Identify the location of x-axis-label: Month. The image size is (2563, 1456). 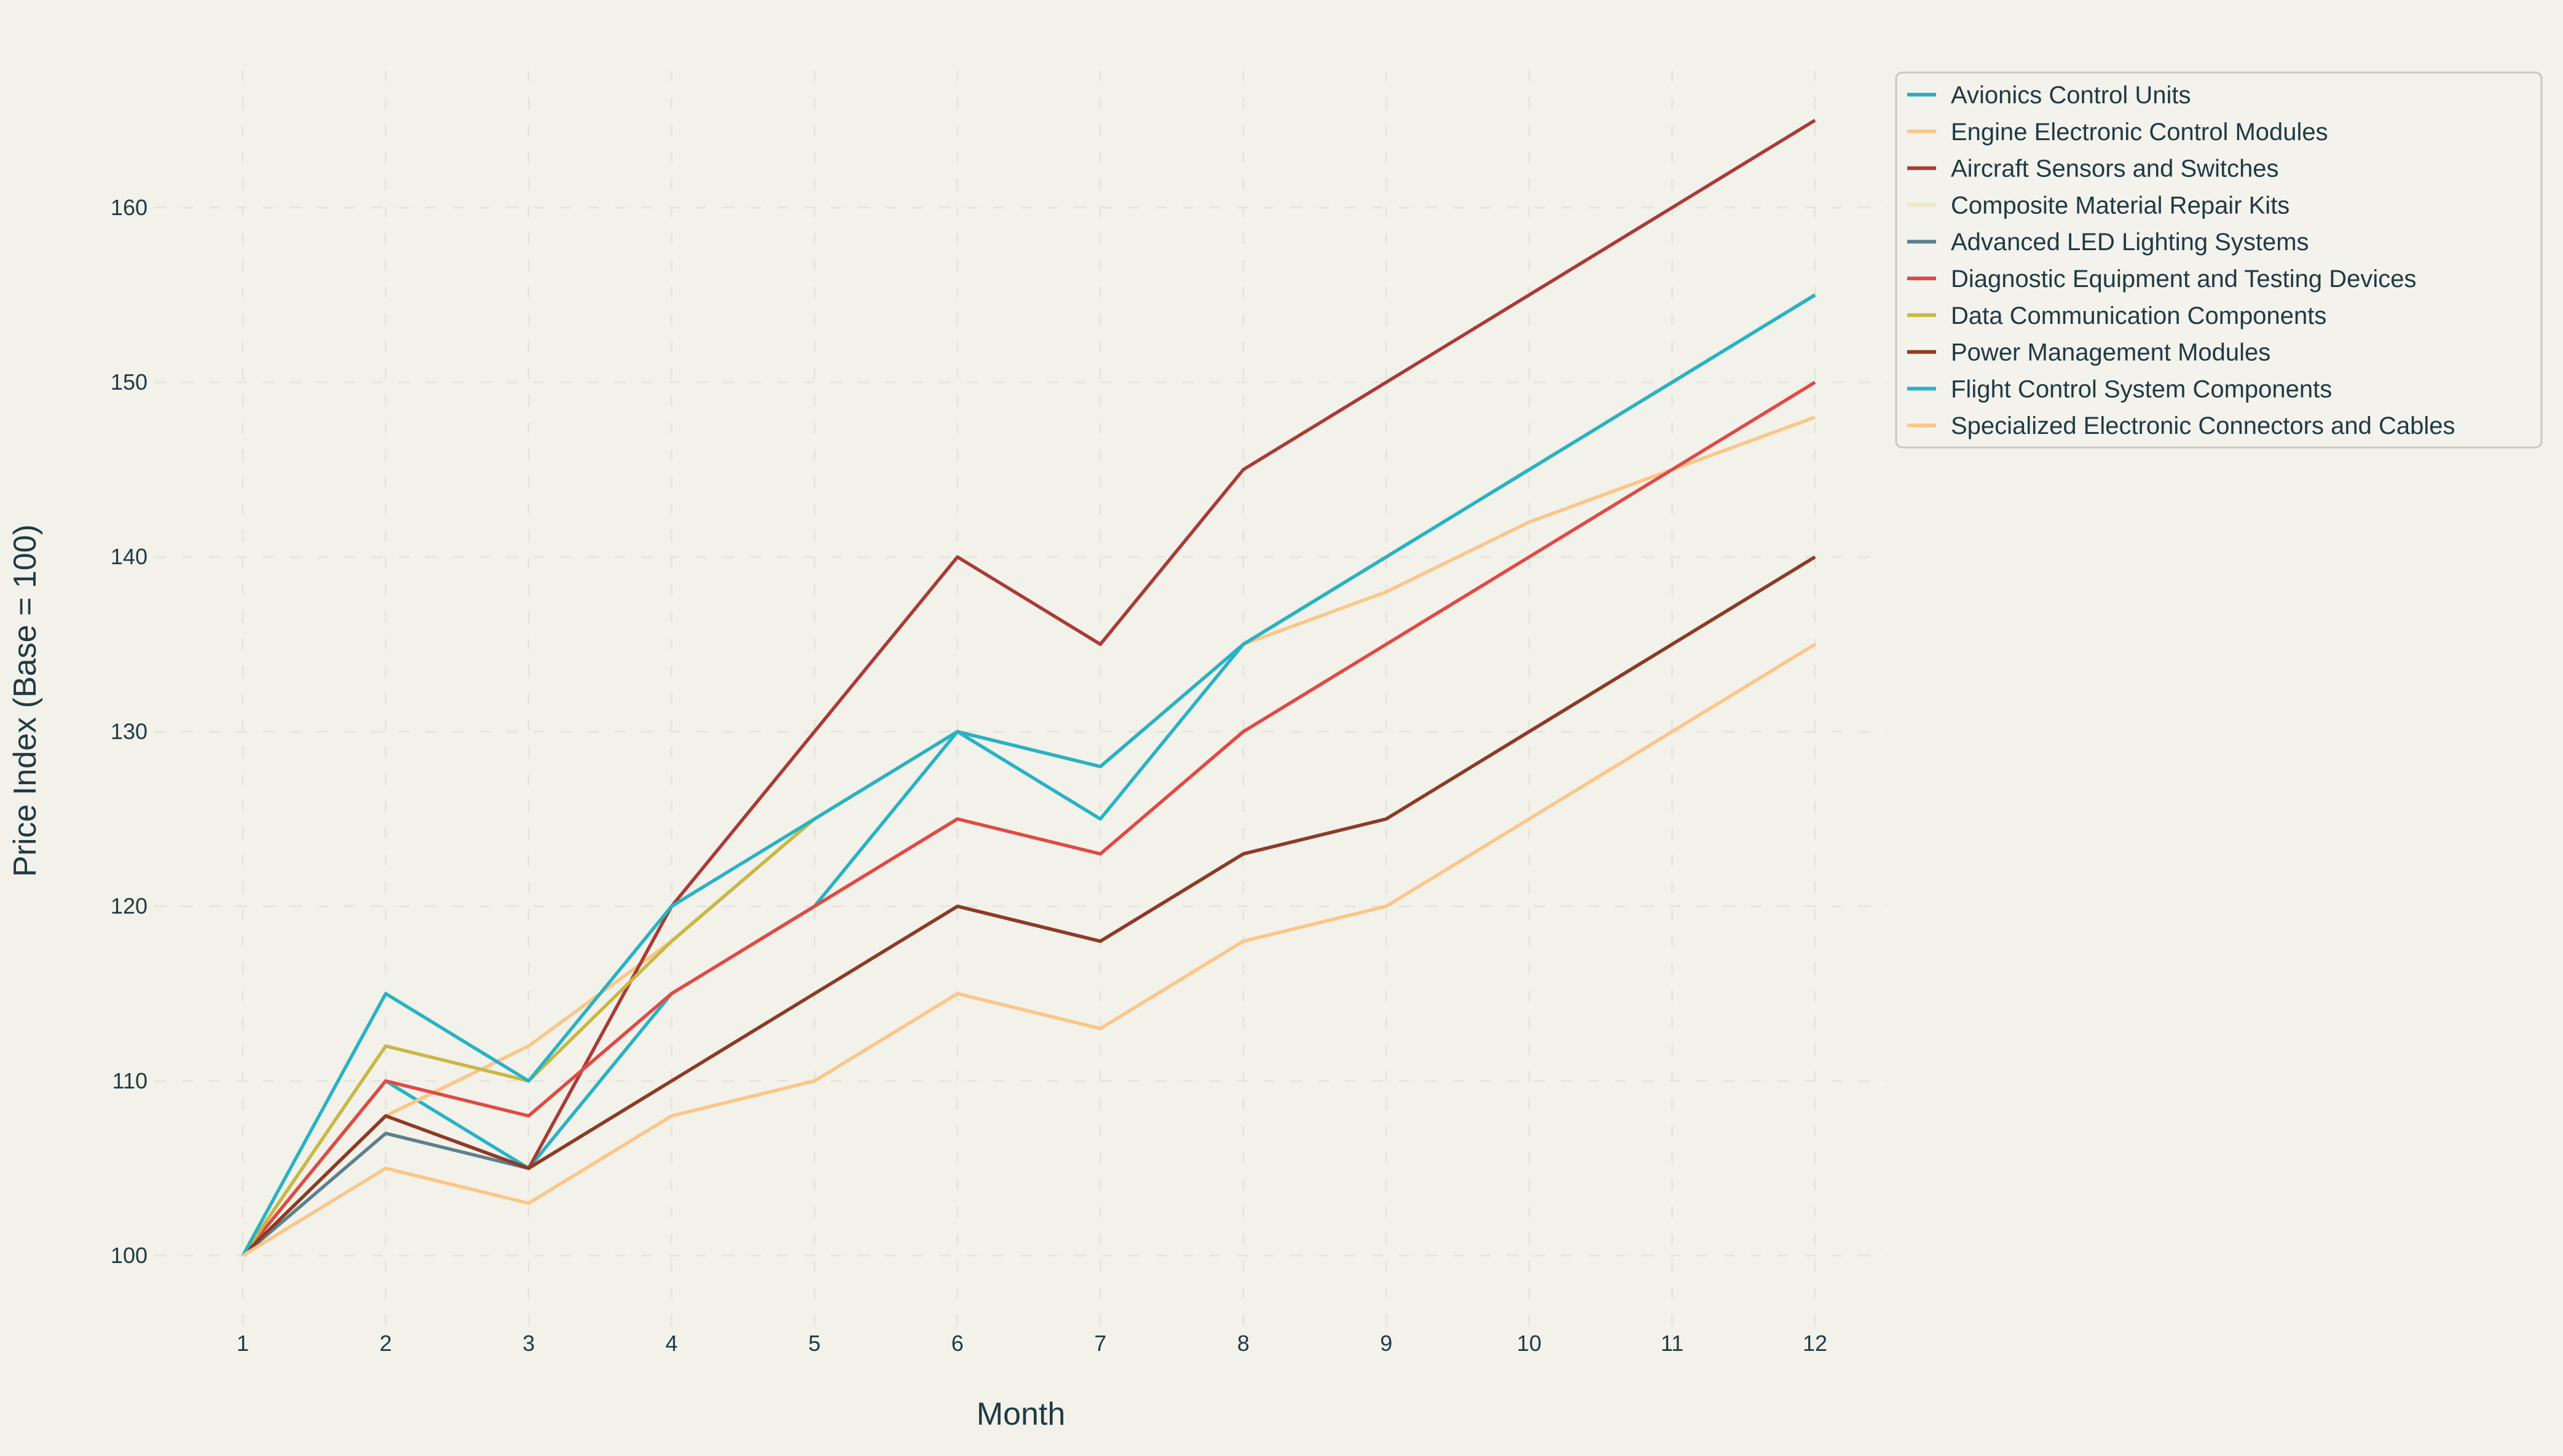
(1022, 1414).